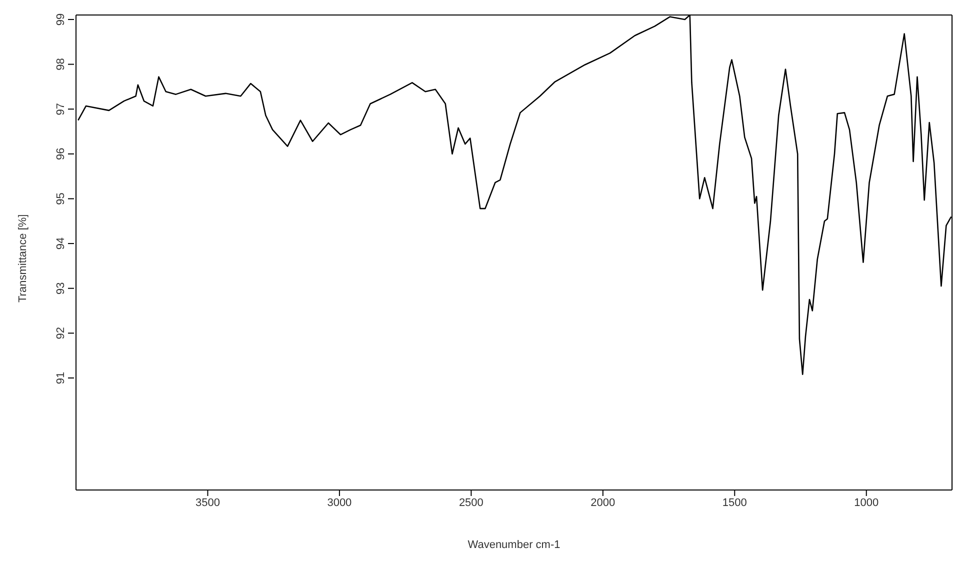 The width and height of the screenshot is (953, 568). I want to click on x-tick-label: 3500, so click(207, 502).